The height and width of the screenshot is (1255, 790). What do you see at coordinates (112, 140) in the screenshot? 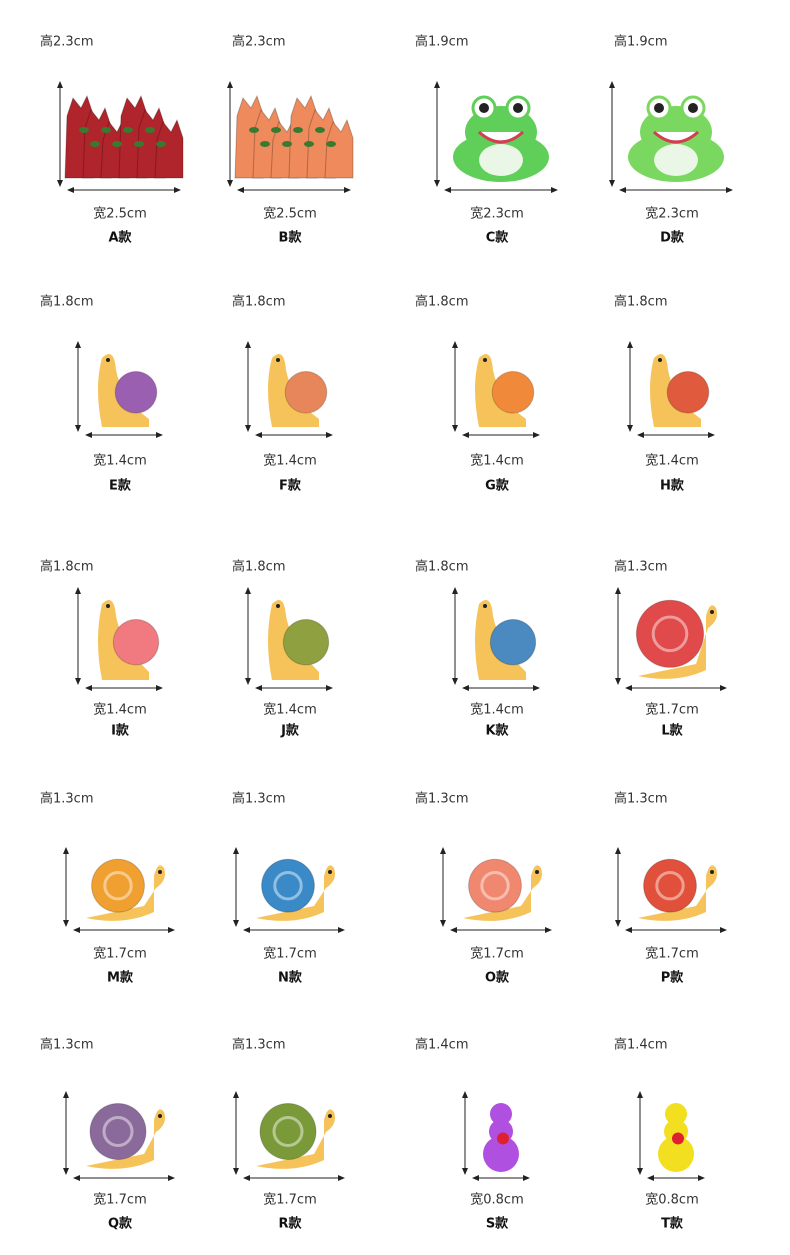
I see `product-cell: 高2.3cm 宽2.5cm A款` at bounding box center [112, 140].